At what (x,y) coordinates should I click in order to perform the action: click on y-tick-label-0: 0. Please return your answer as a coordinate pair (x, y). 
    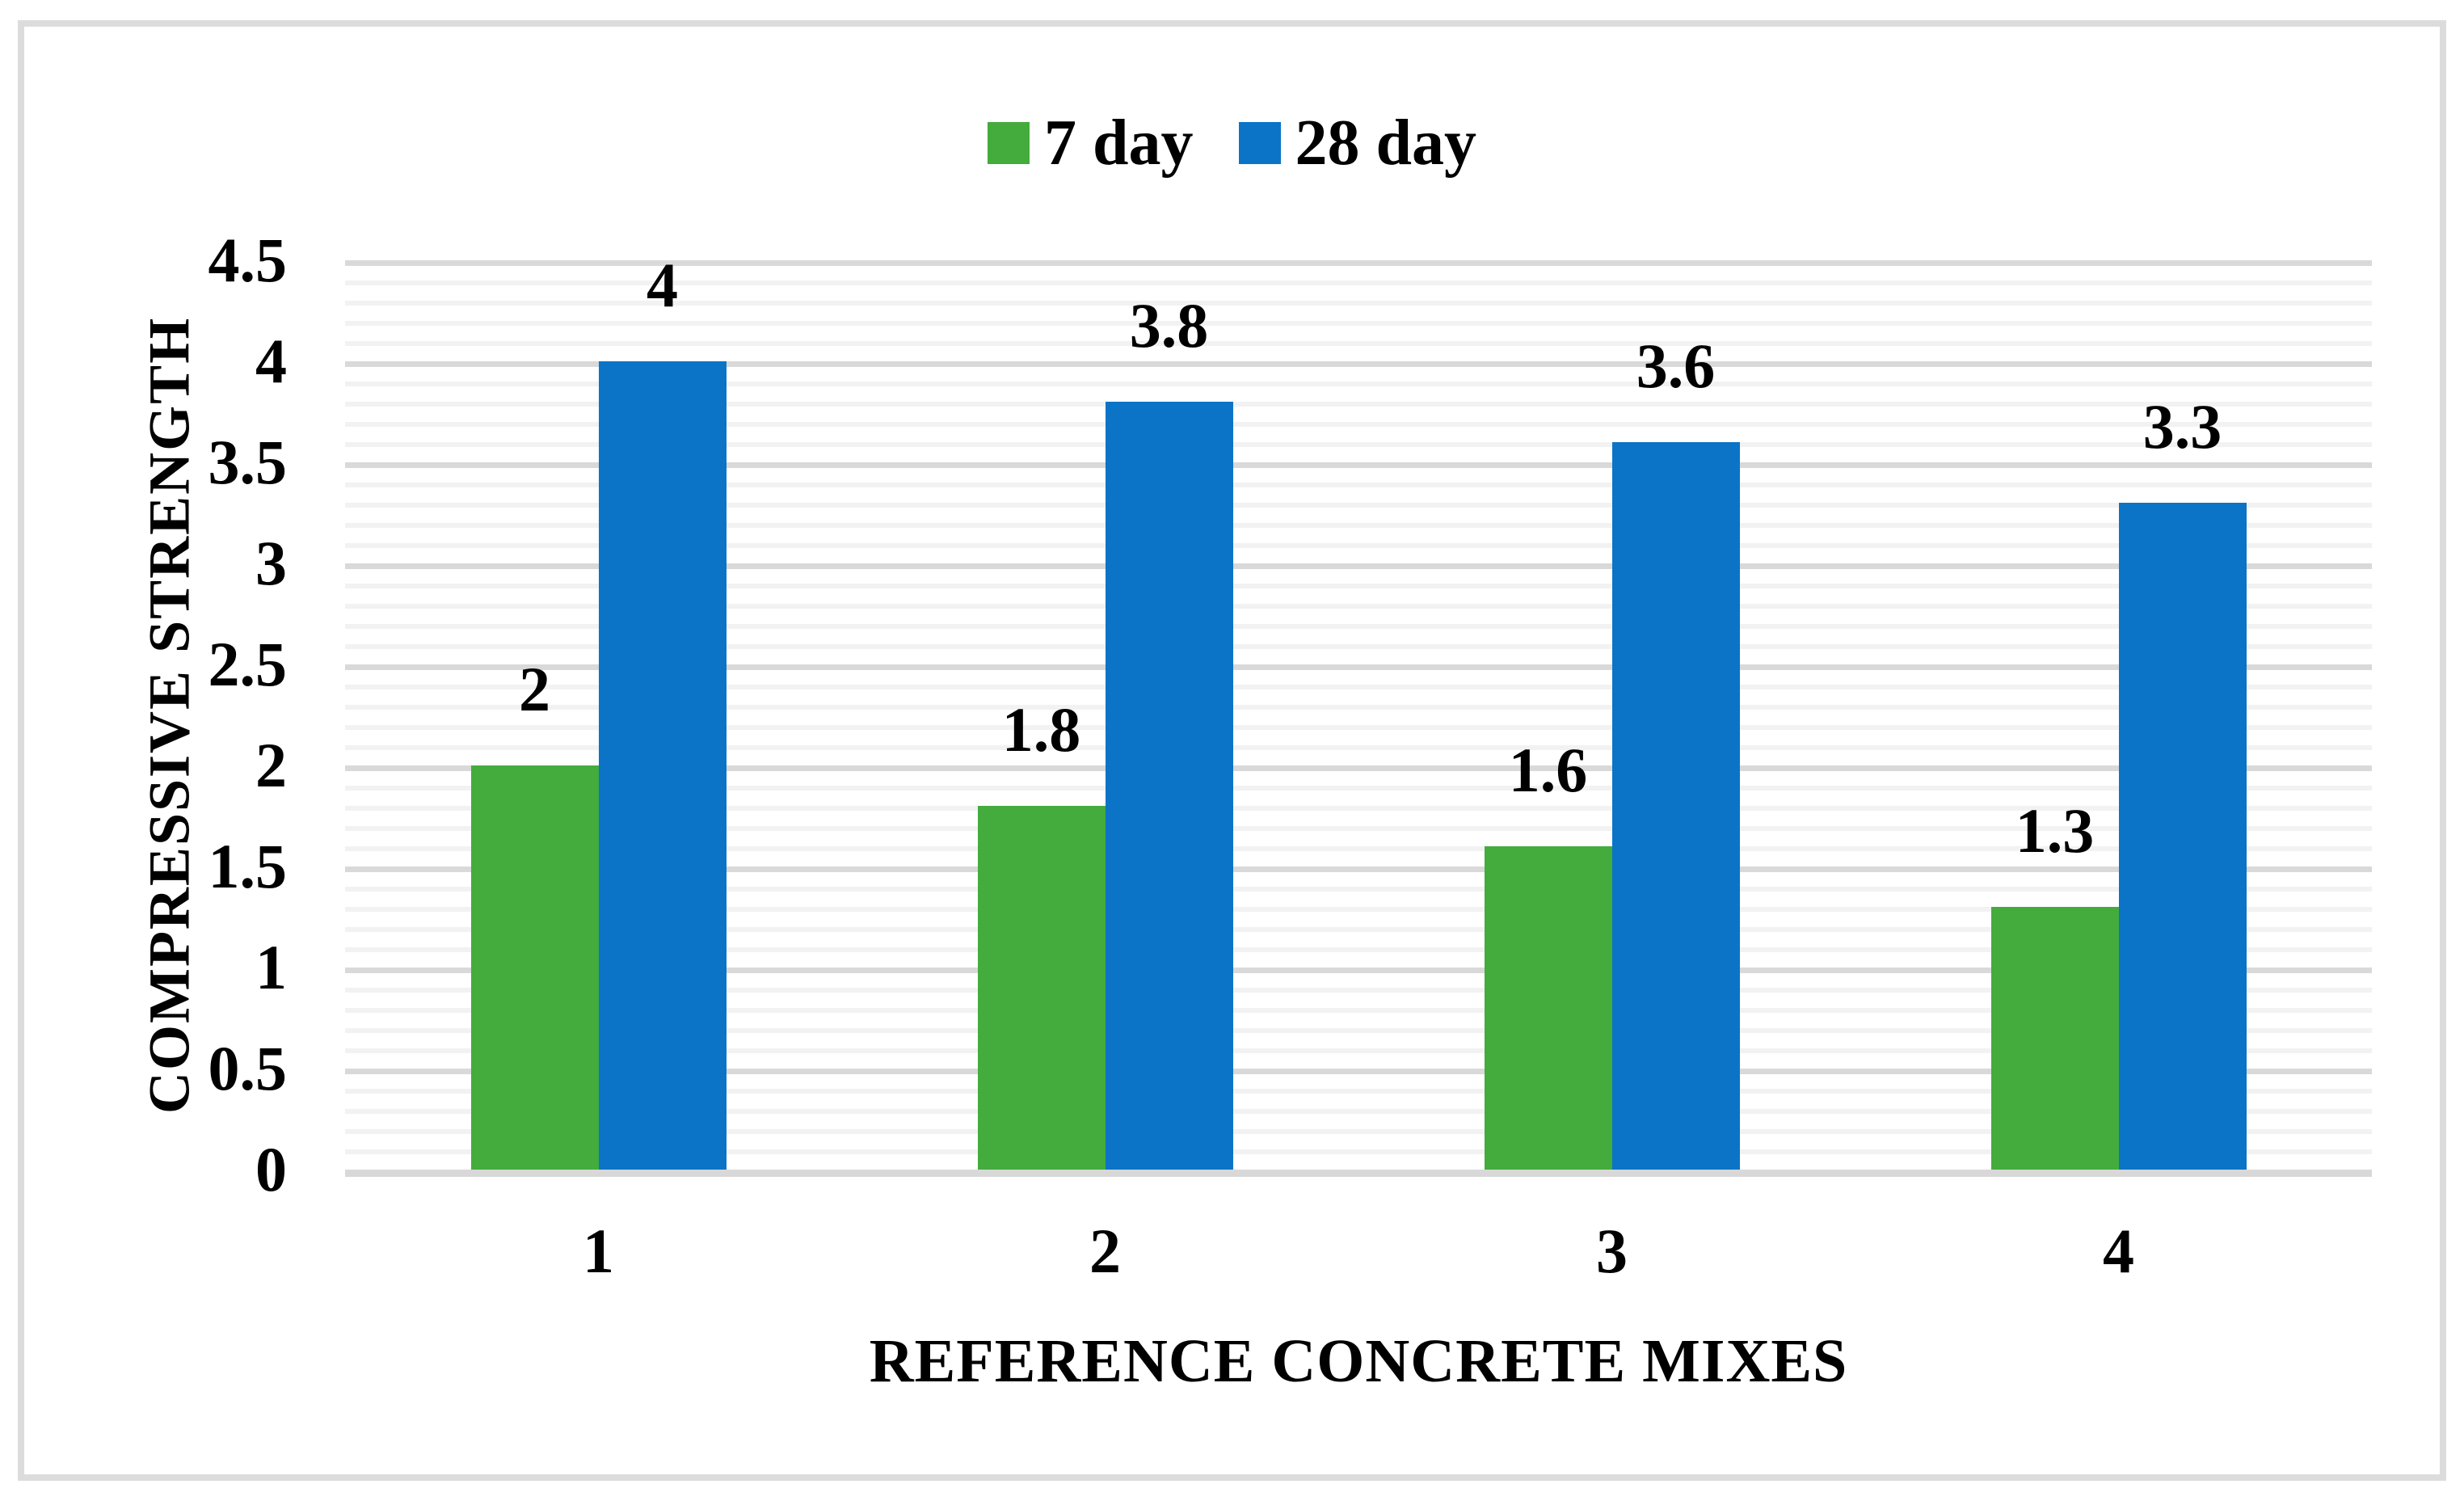
    Looking at the image, I should click on (271, 1169).